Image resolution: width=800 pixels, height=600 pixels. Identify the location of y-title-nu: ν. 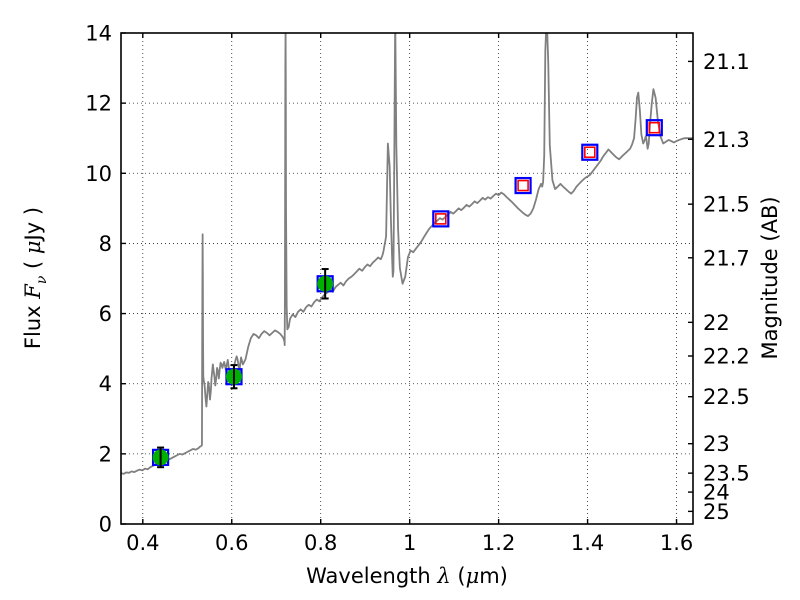
(42, 279).